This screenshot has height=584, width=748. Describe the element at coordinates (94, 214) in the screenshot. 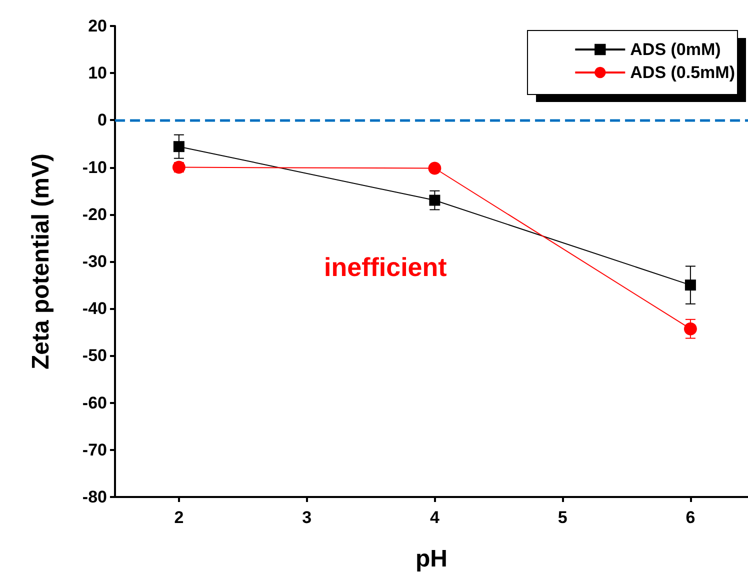

I see `y-tick-label: -20` at that location.